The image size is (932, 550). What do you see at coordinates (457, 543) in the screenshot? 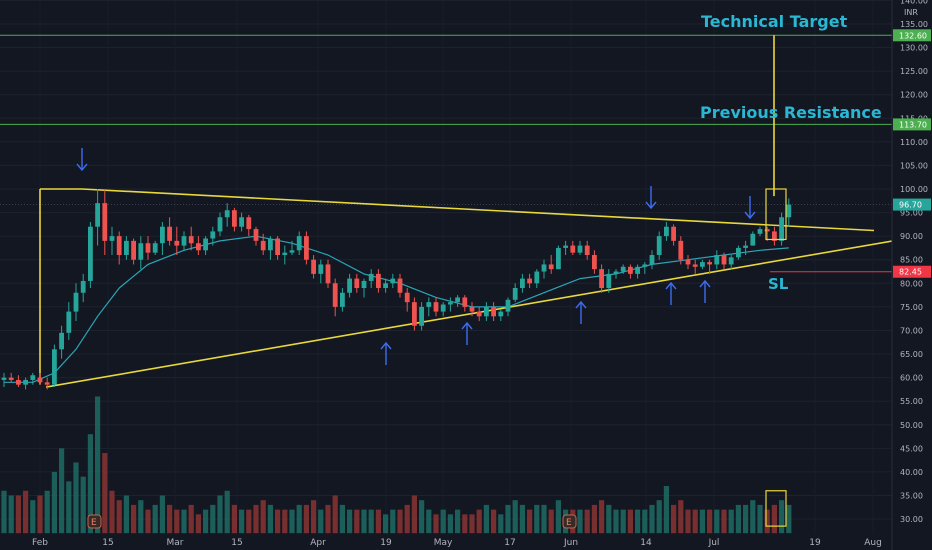
I see `time-axis-ticks: Feb 15 Mar 15 Apr 19 May 17 Jun 14 Jul 19 Aug` at bounding box center [457, 543].